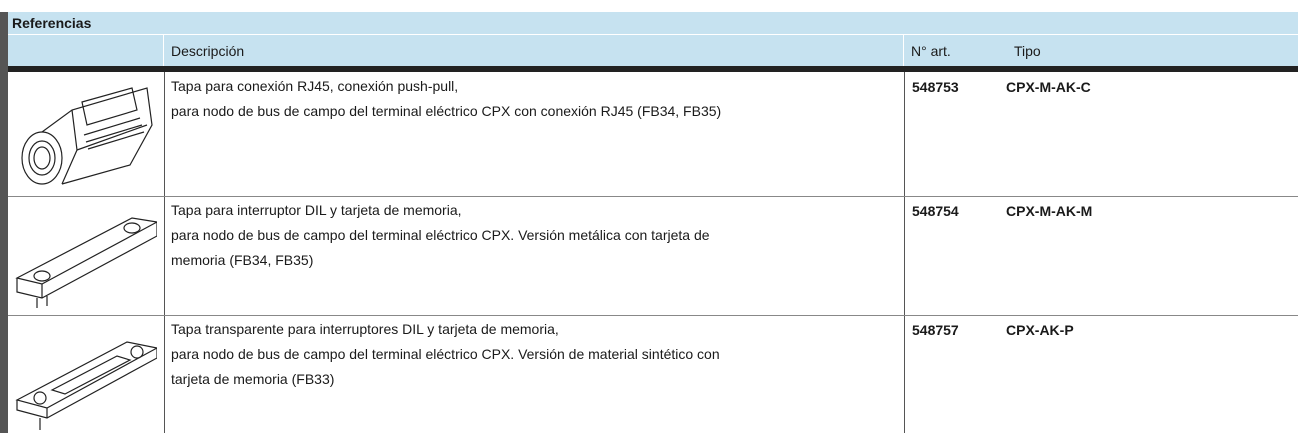 The width and height of the screenshot is (1298, 433). What do you see at coordinates (253, 379) in the screenshot?
I see `description-line: tarjeta de memoria (FB33)` at bounding box center [253, 379].